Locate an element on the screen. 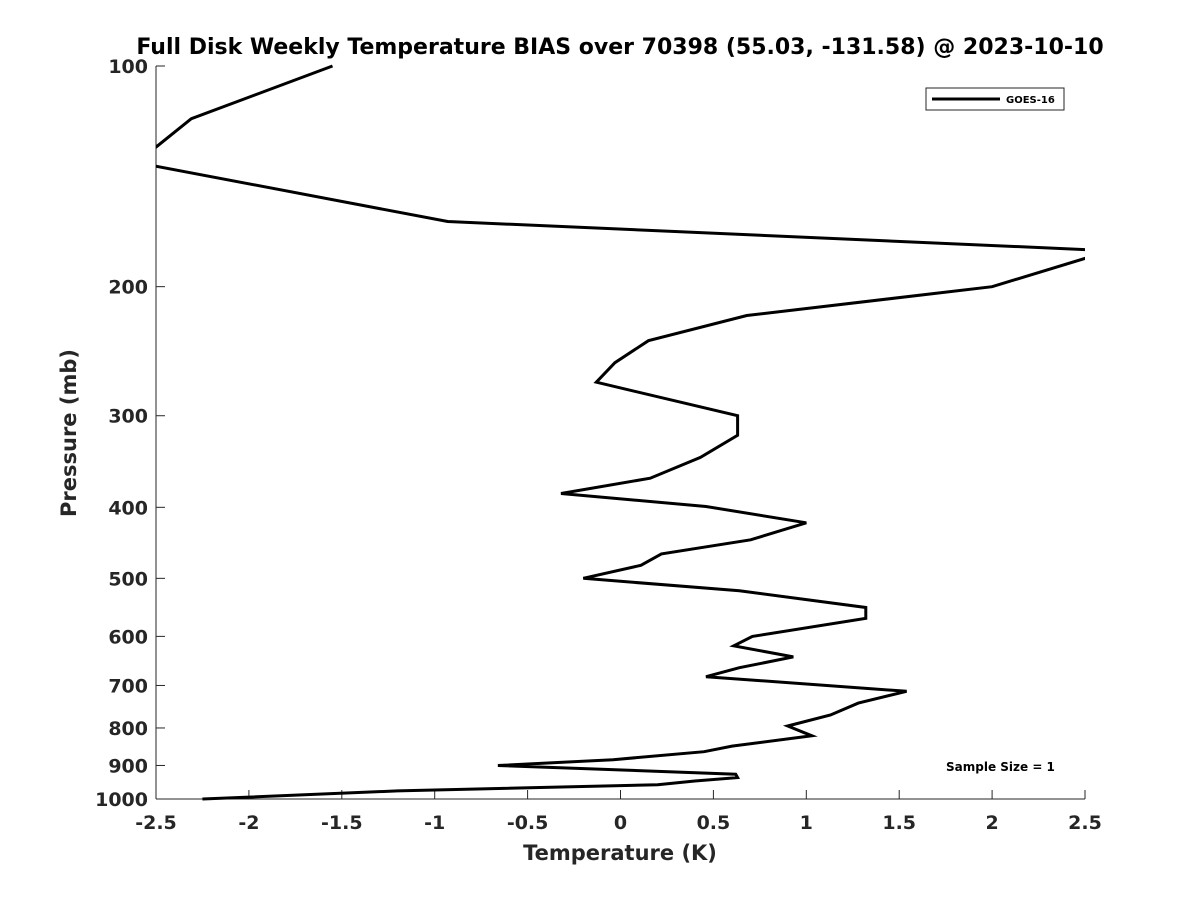 This screenshot has height=900, width=1200. x-tick-label: -0.5 is located at coordinates (528, 823).